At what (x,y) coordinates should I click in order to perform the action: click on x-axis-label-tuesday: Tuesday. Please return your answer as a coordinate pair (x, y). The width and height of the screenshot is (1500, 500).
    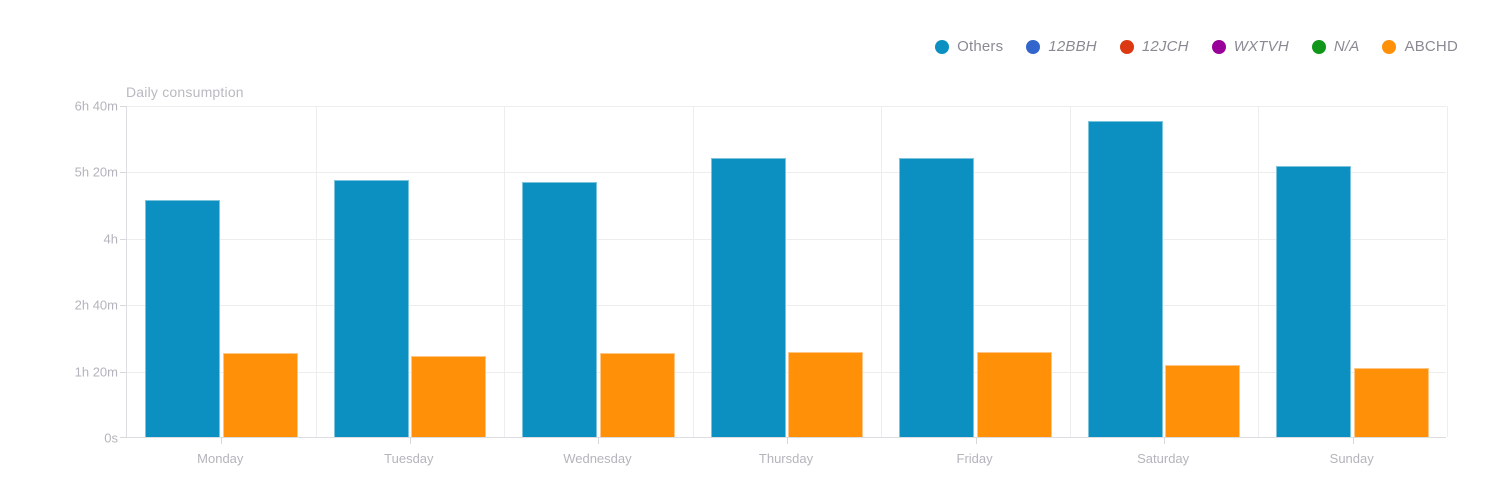
    Looking at the image, I should click on (409, 458).